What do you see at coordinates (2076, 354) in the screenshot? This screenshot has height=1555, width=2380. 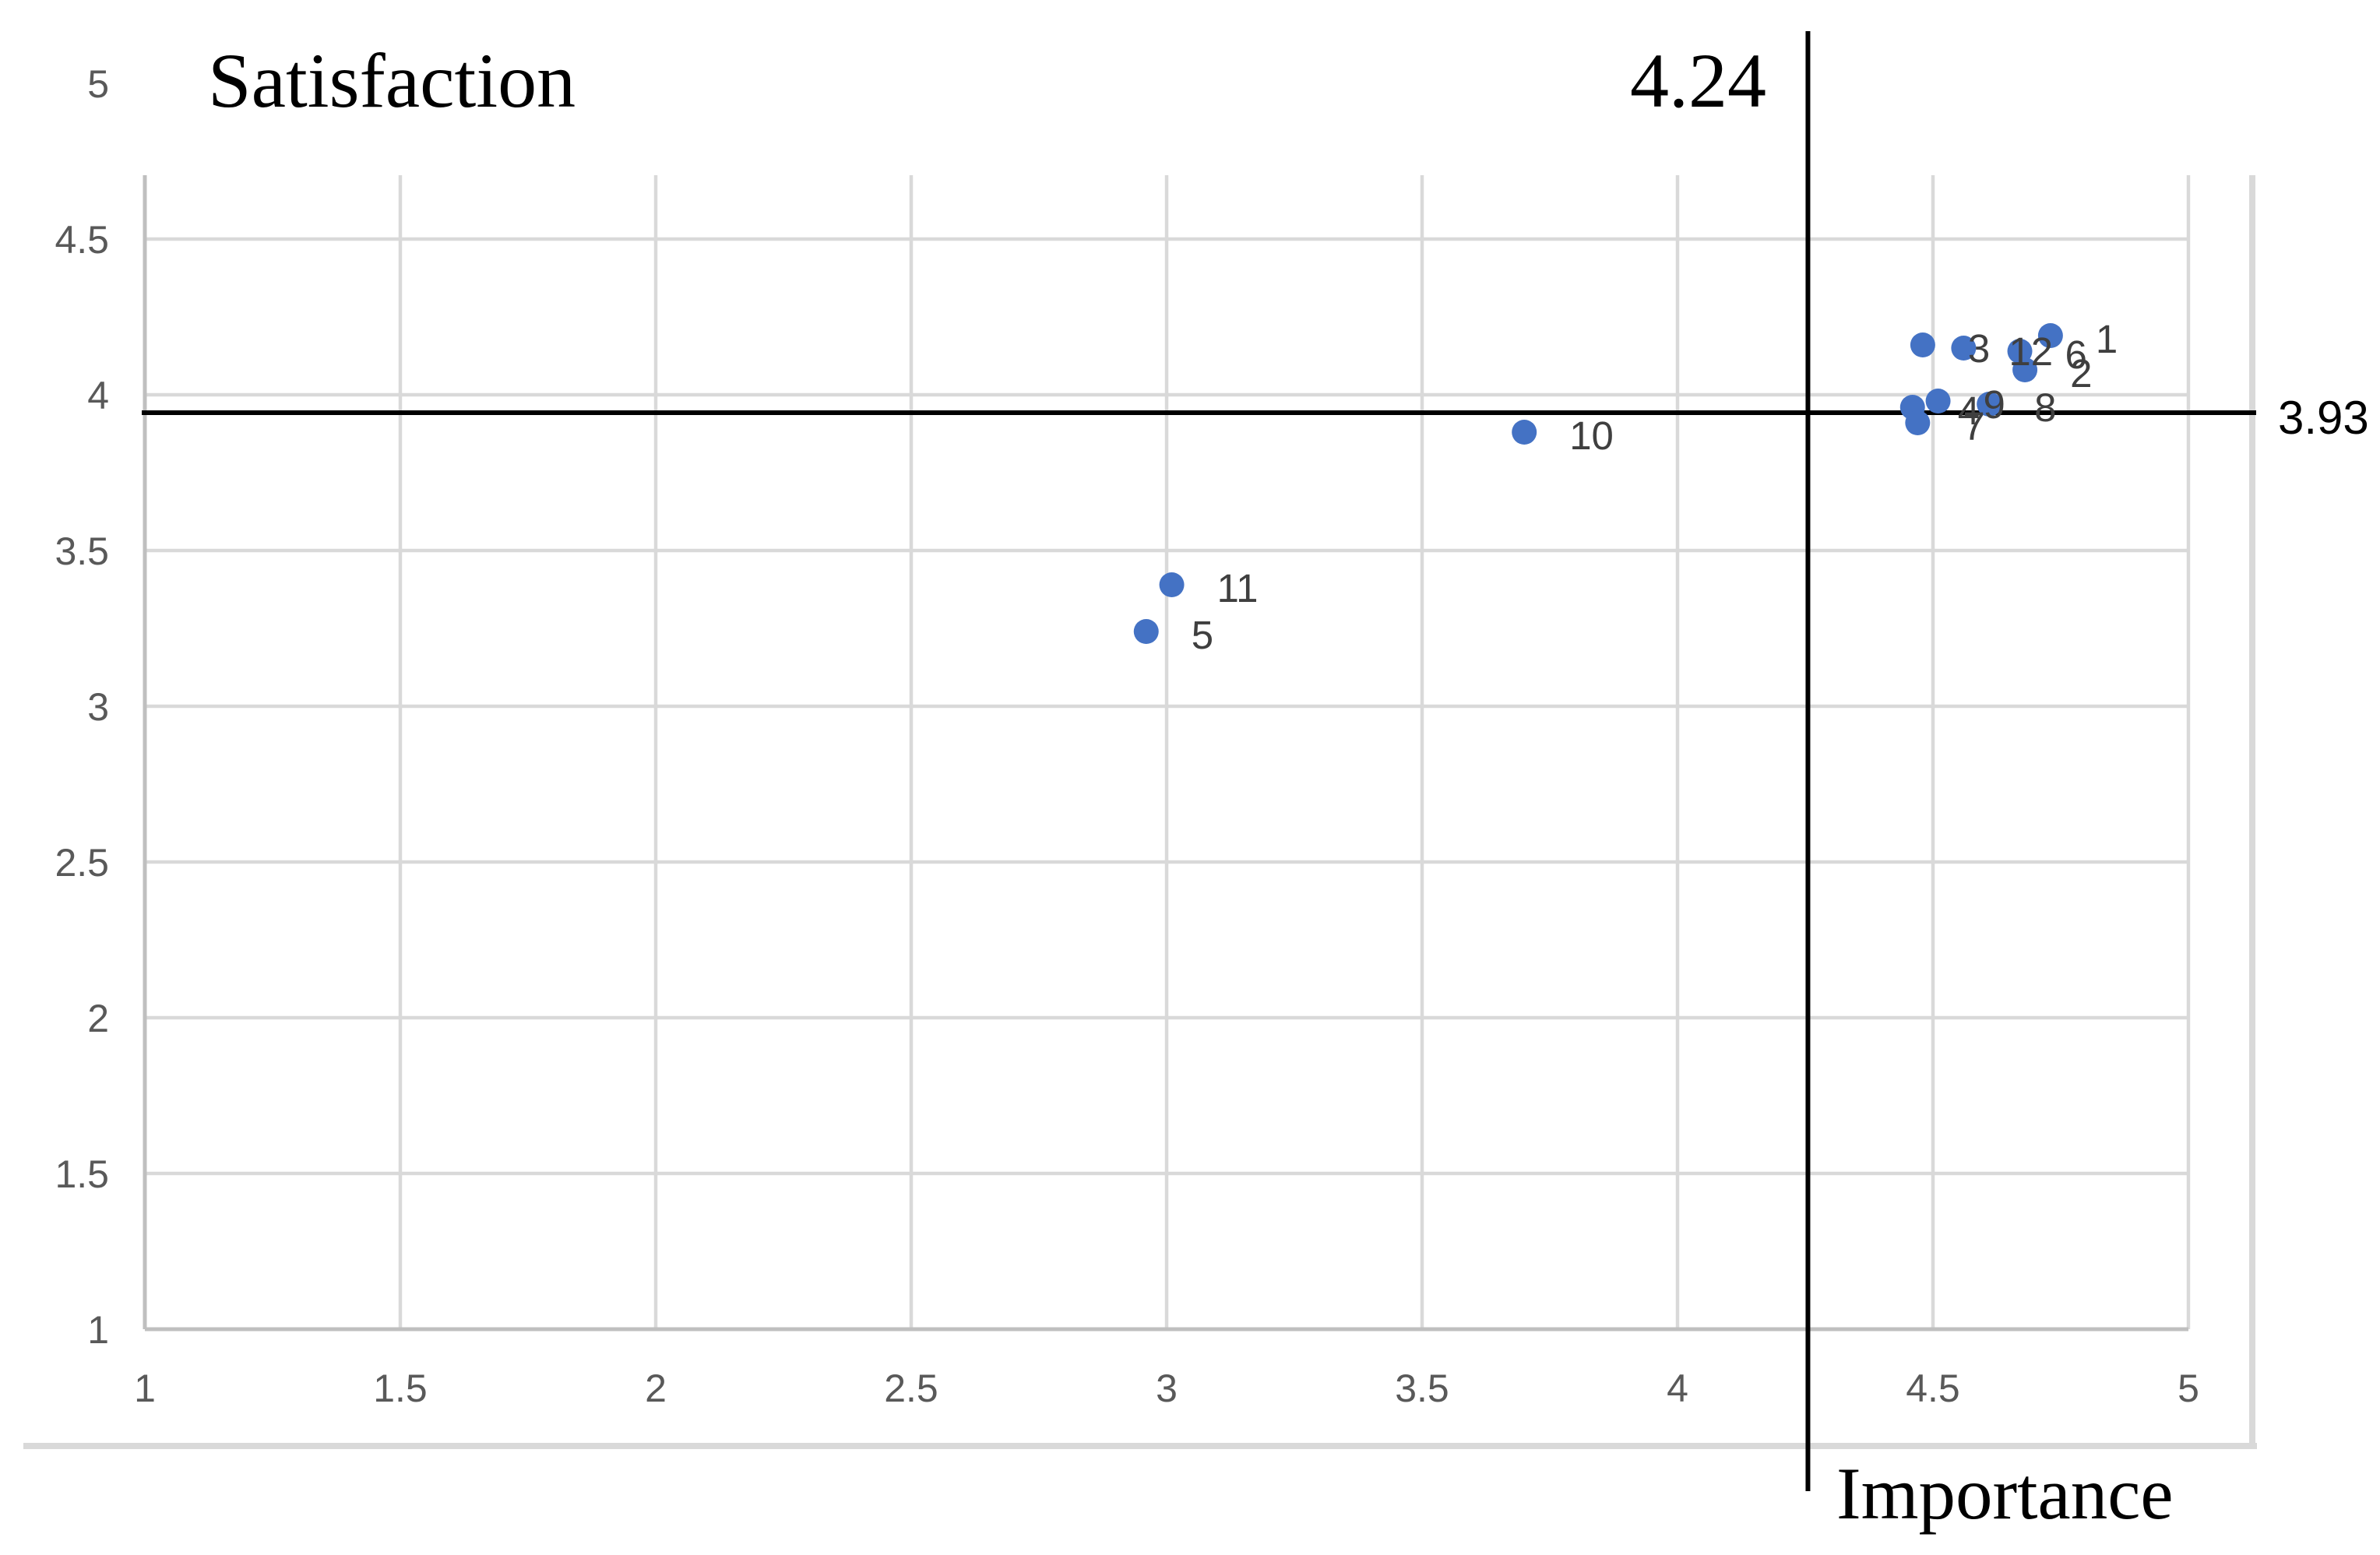 I see `data-point-label-6: 6` at bounding box center [2076, 354].